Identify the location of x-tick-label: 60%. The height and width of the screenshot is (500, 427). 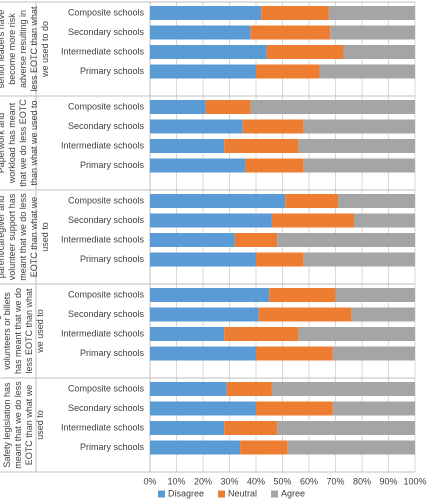
(309, 481).